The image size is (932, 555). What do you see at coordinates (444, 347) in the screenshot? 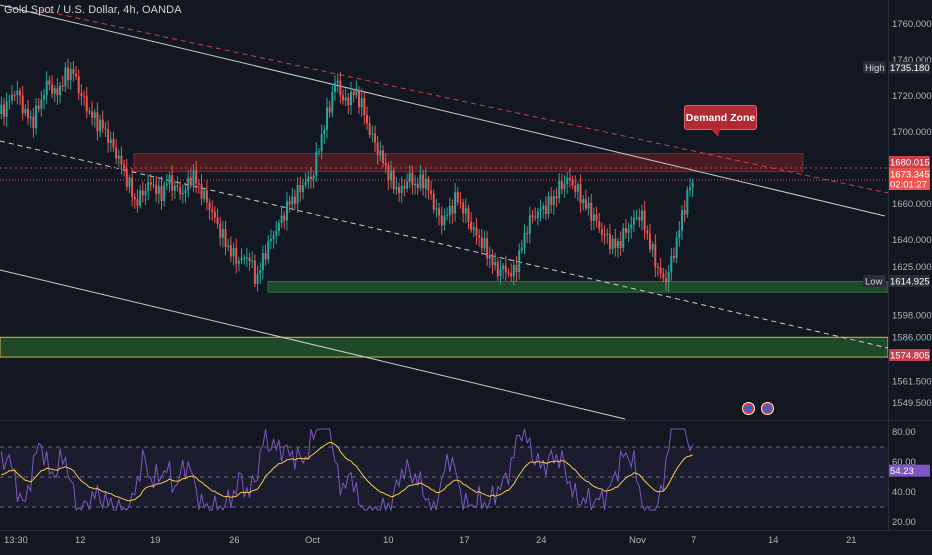
I see `support-zone-lower` at bounding box center [444, 347].